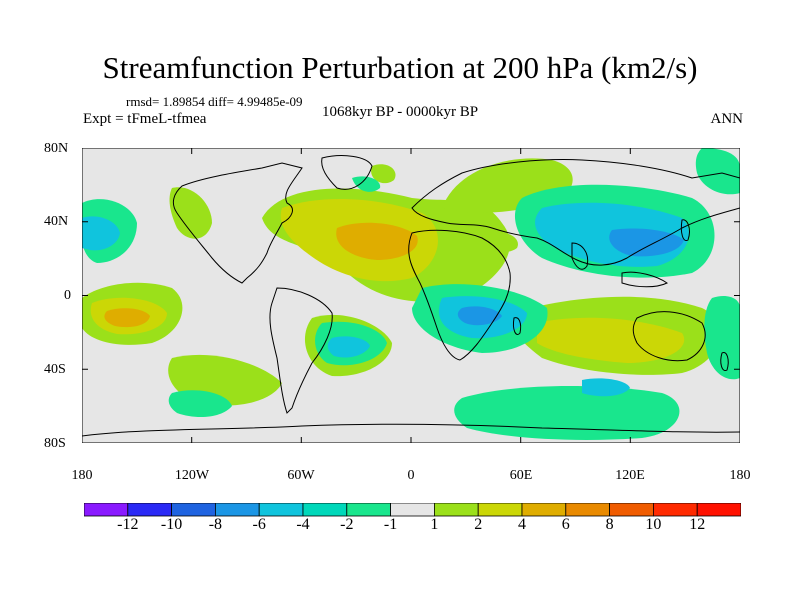  Describe the element at coordinates (55, 369) in the screenshot. I see `lat-tick-label: 40S` at that location.